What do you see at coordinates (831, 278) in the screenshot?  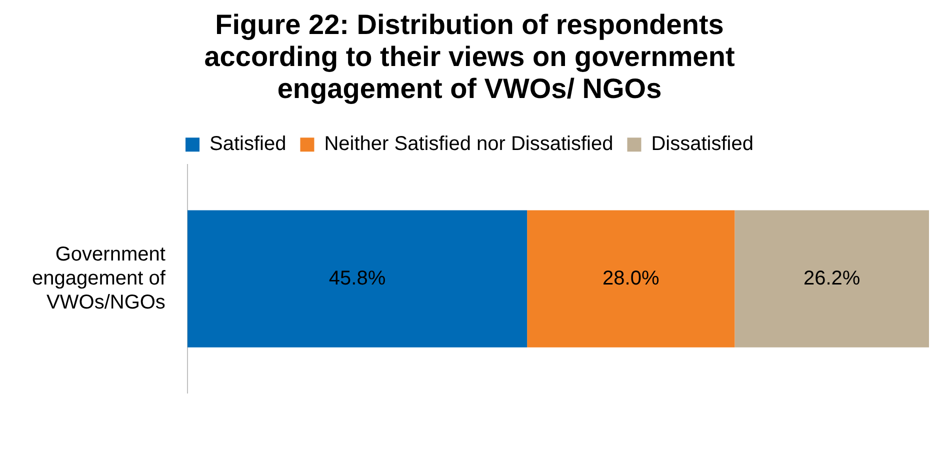 I see `data-label: 26.2%` at bounding box center [831, 278].